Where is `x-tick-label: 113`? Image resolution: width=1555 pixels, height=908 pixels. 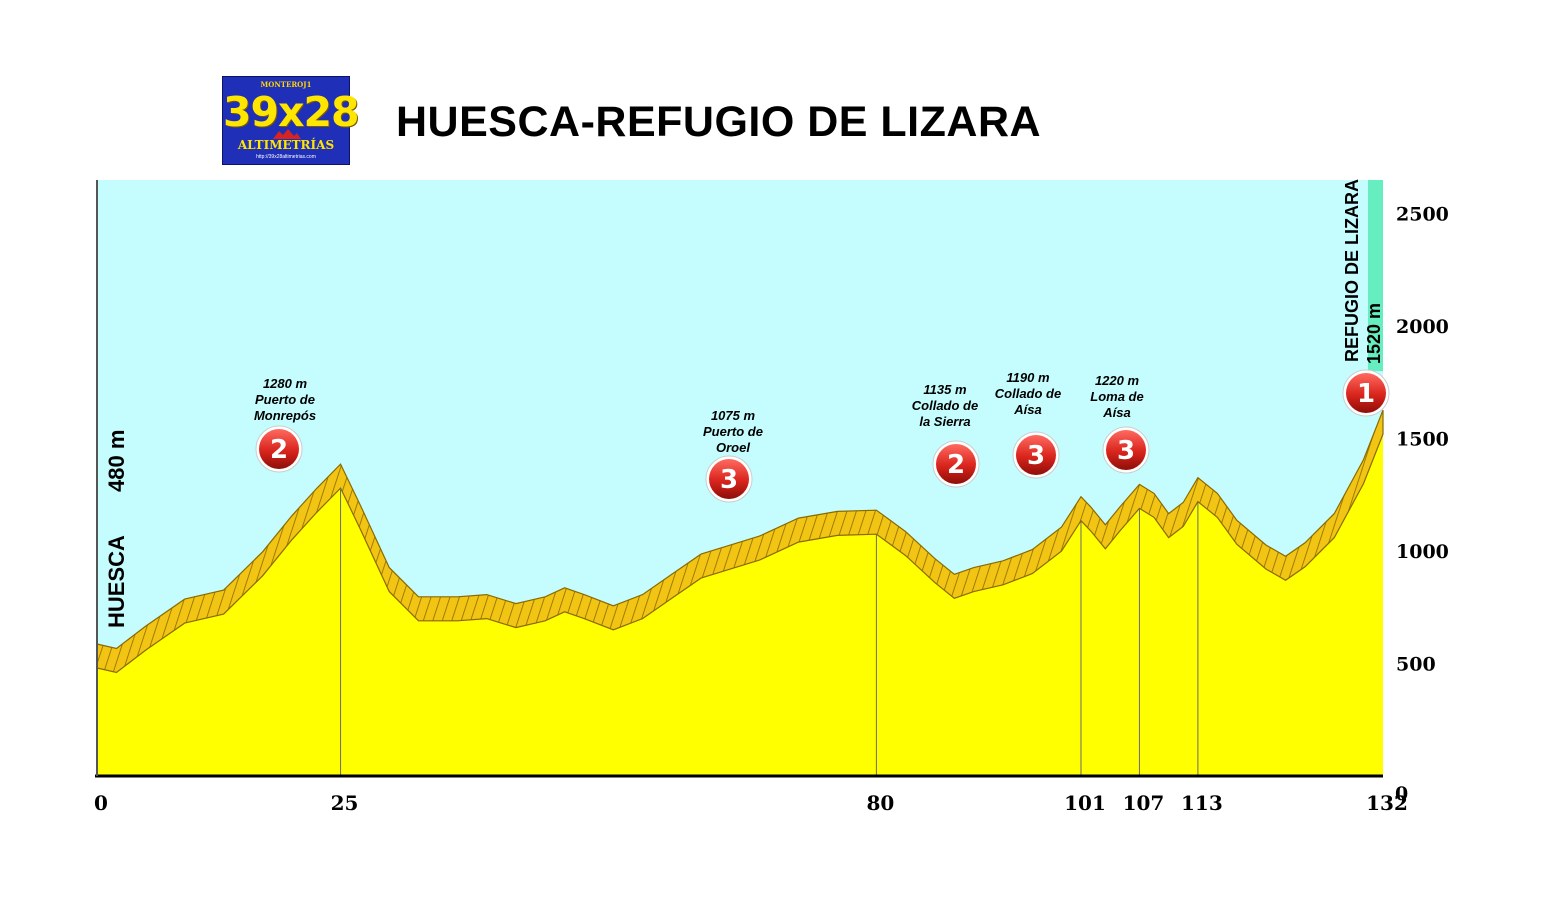
x-tick-label: 113 is located at coordinates (1202, 803).